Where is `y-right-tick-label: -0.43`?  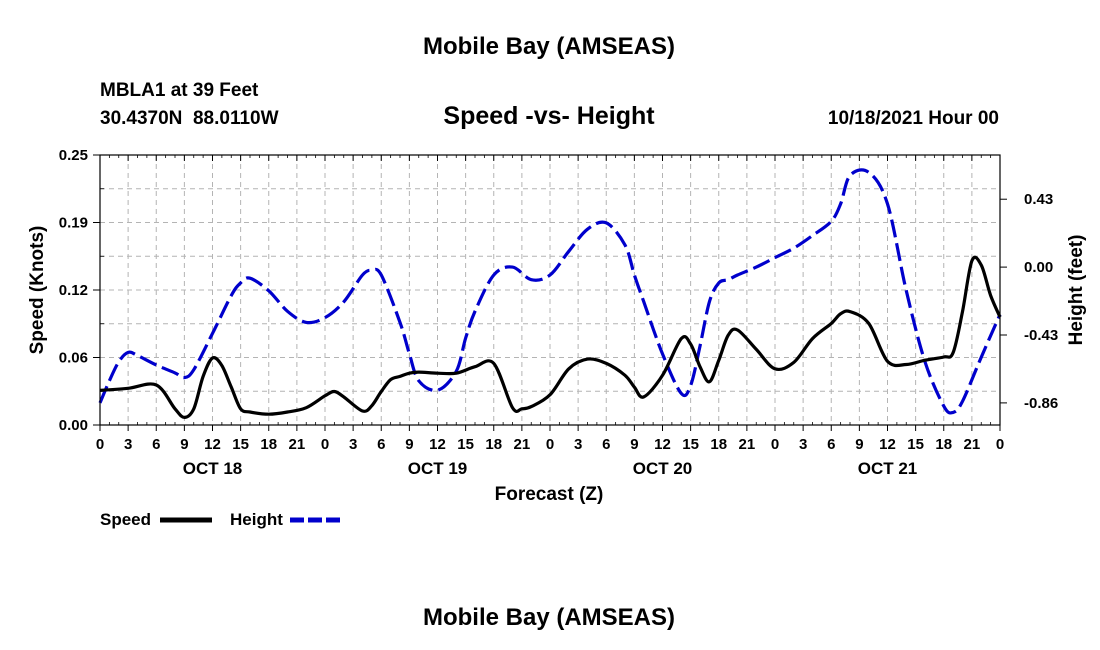
y-right-tick-label: -0.43 is located at coordinates (1041, 335).